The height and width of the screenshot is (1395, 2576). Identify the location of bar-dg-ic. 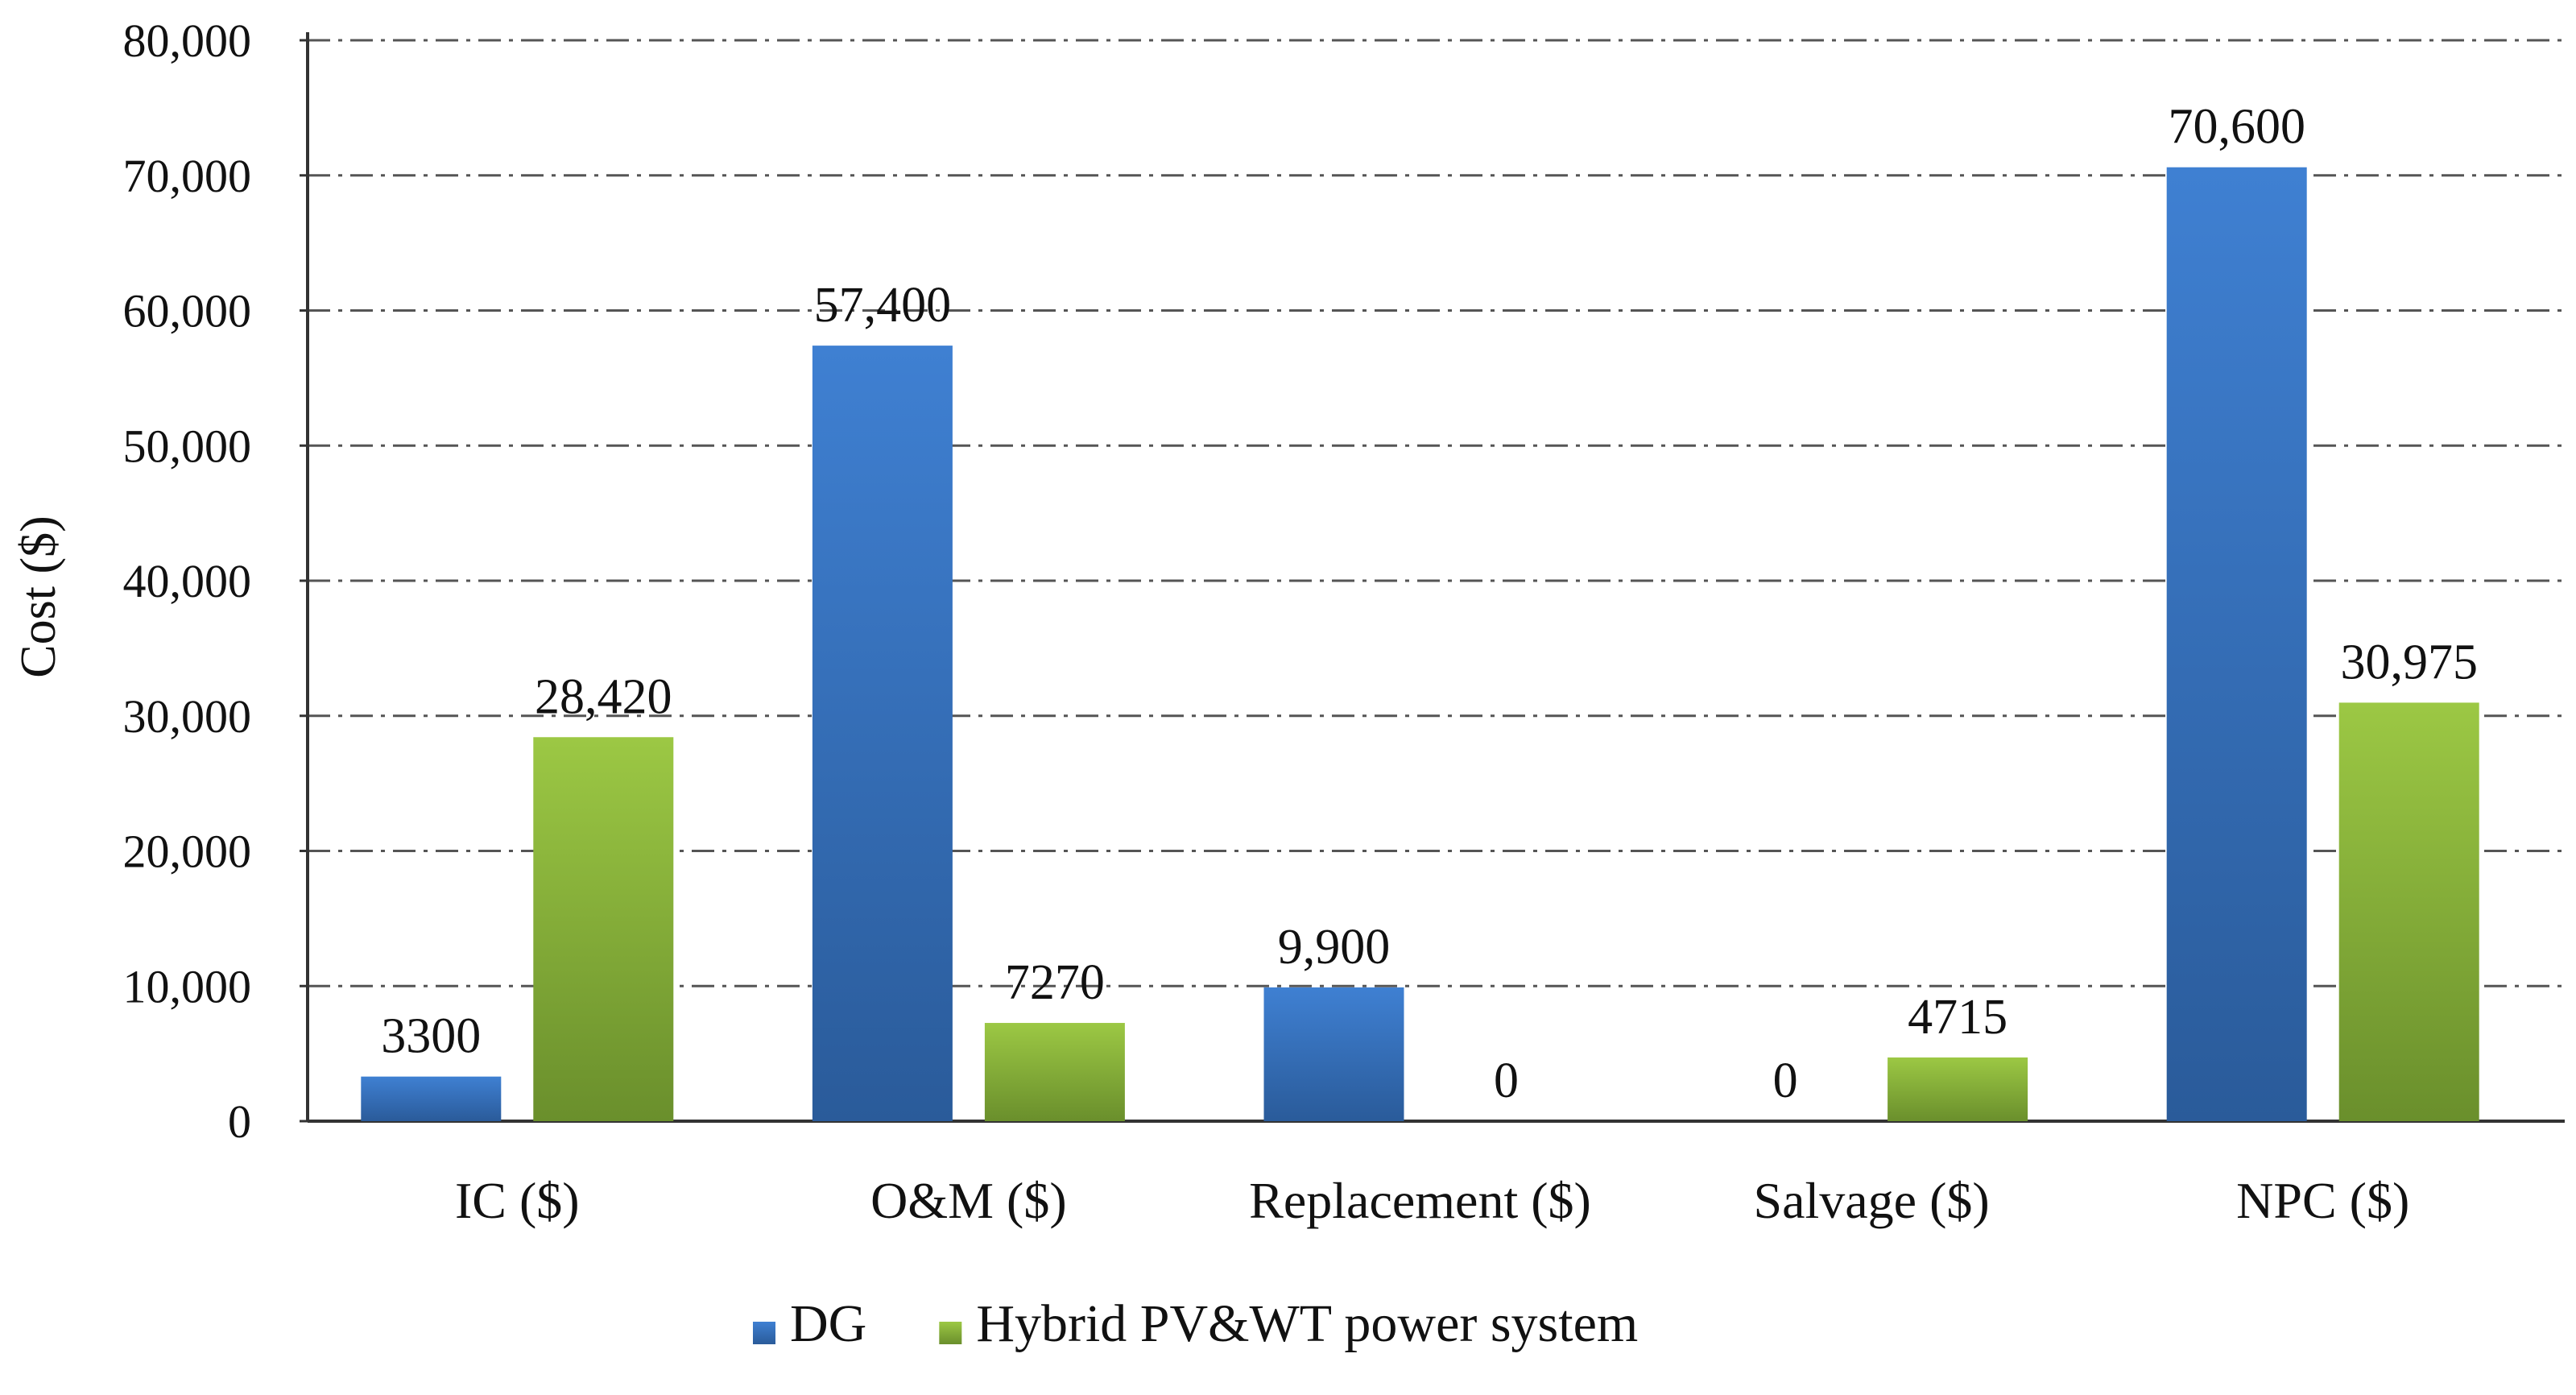
(432, 1098).